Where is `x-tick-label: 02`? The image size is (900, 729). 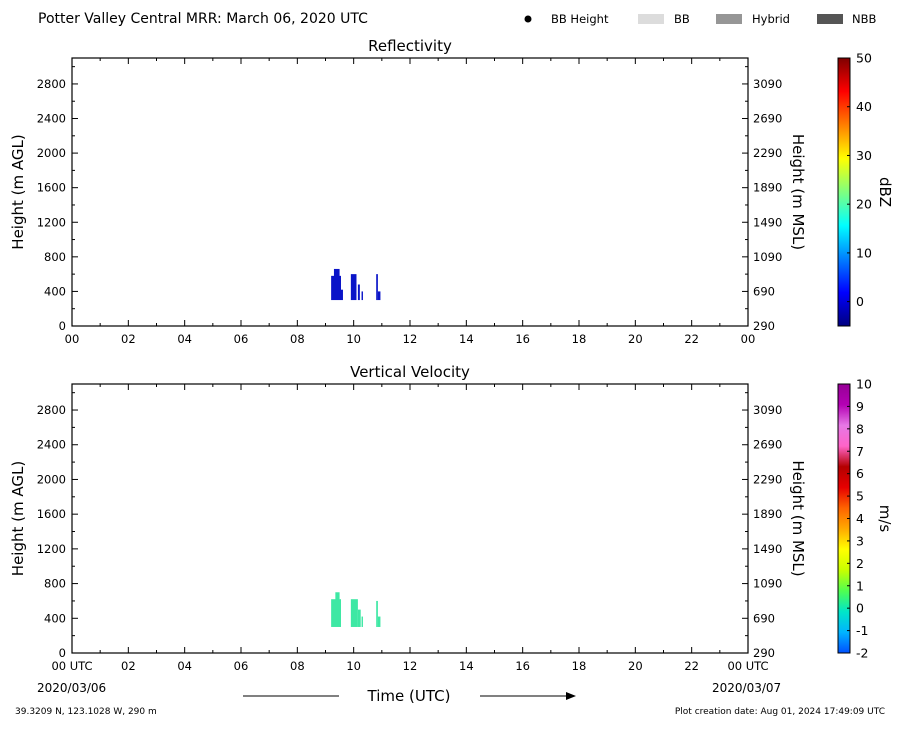 x-tick-label: 02 is located at coordinates (128, 666).